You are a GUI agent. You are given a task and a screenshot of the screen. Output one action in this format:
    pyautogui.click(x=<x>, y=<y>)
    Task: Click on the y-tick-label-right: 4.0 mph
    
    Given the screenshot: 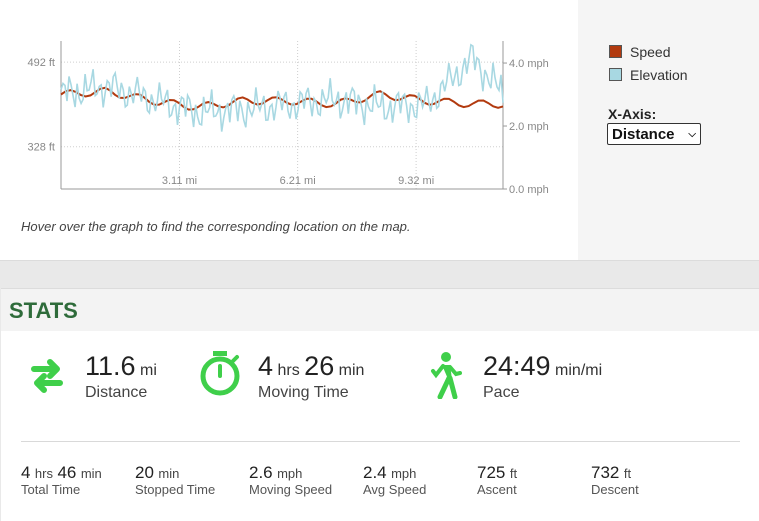 What is the action you would take?
    pyautogui.click(x=529, y=64)
    